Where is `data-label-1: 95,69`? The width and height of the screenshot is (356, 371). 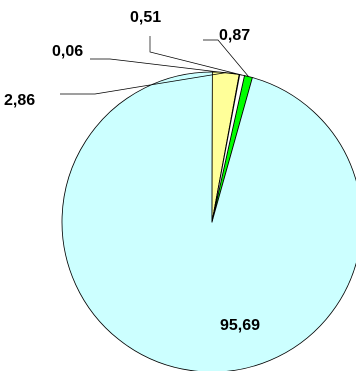
data-label-1: 95,69 is located at coordinates (240, 325).